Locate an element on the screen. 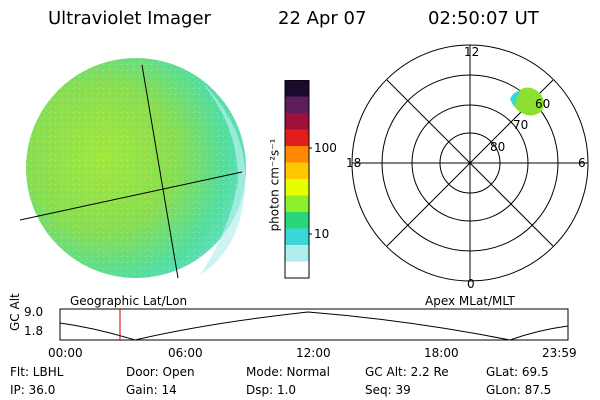  mlt-label-12: 12 is located at coordinates (472, 52).